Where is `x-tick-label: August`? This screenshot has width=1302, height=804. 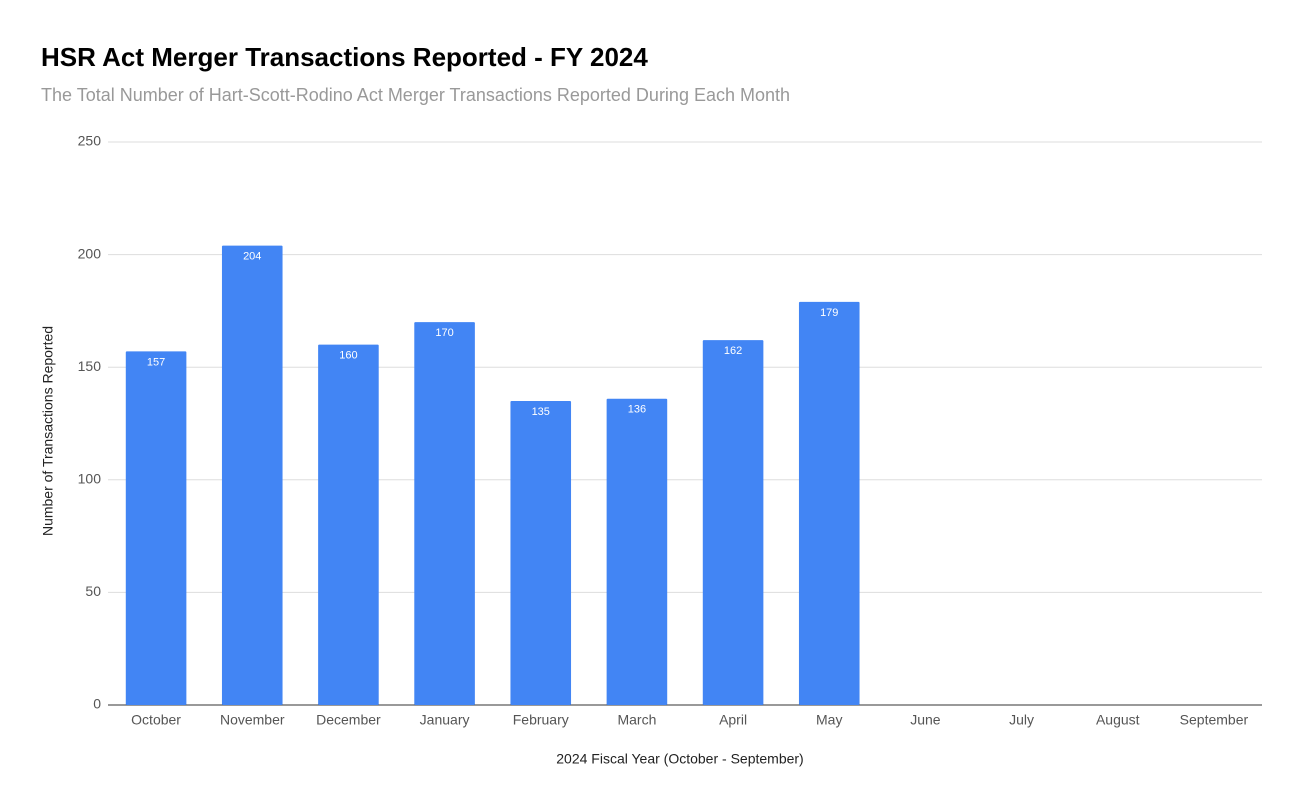 x-tick-label: August is located at coordinates (1118, 720).